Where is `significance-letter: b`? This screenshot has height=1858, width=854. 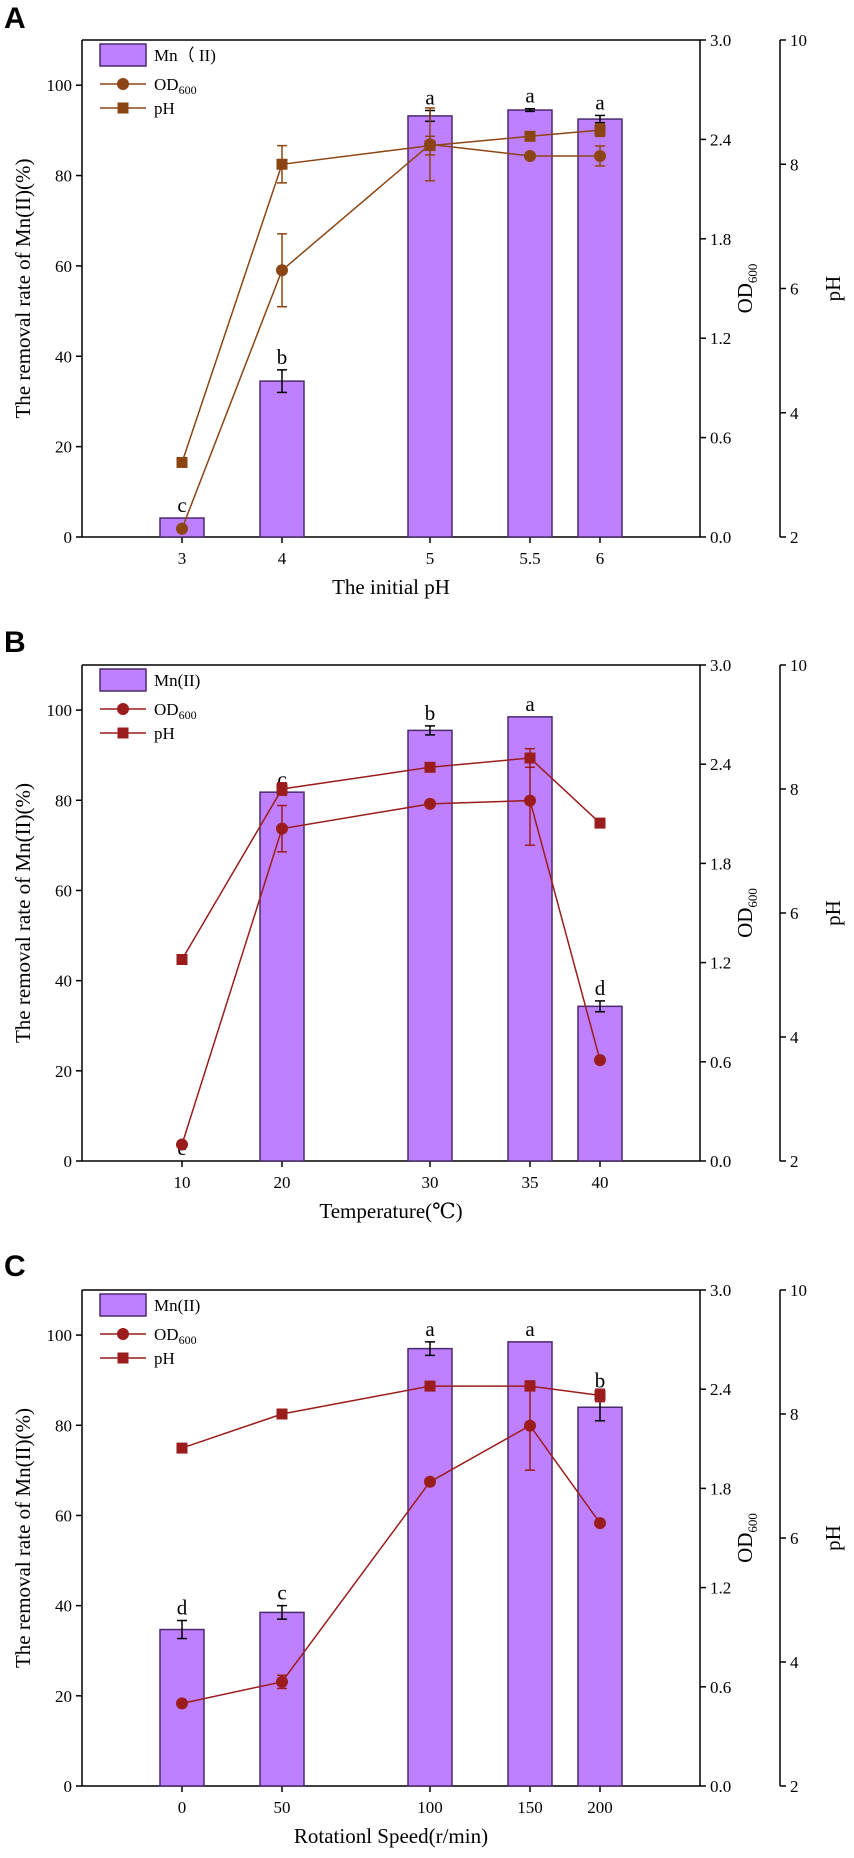 significance-letter: b is located at coordinates (282, 357).